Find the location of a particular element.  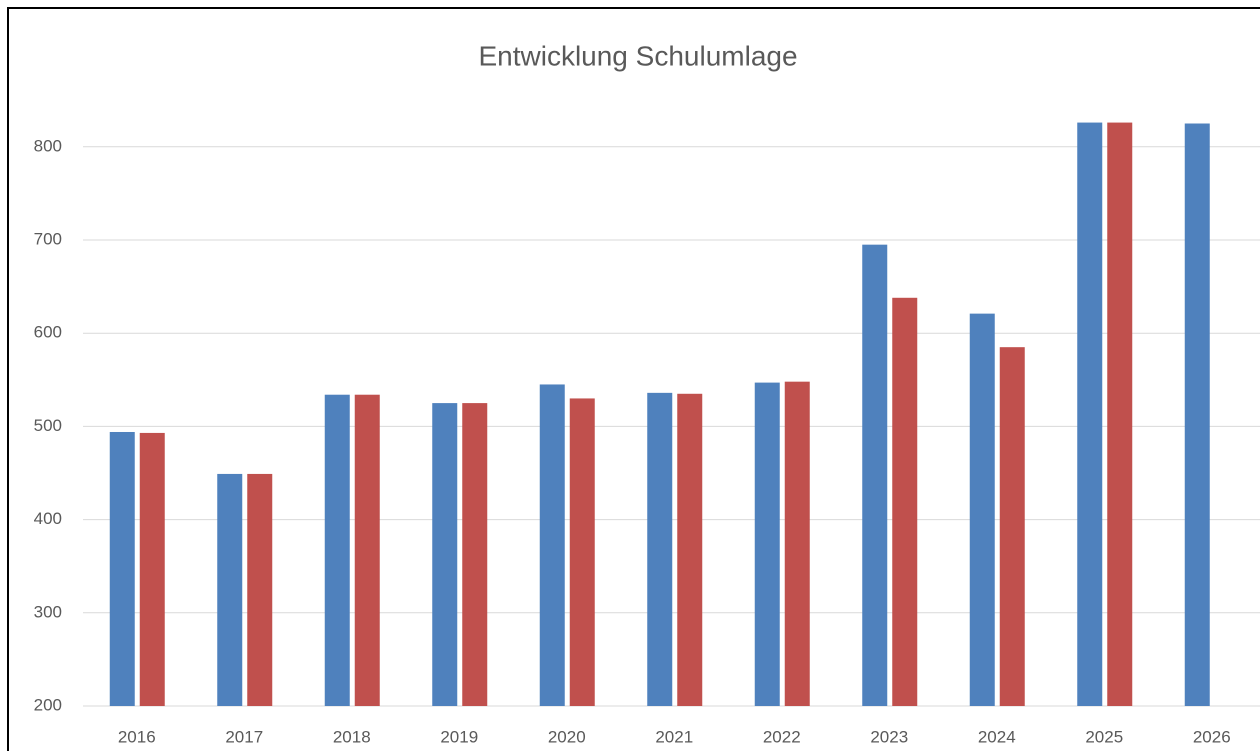

x-tick-label: 2020 is located at coordinates (567, 736).